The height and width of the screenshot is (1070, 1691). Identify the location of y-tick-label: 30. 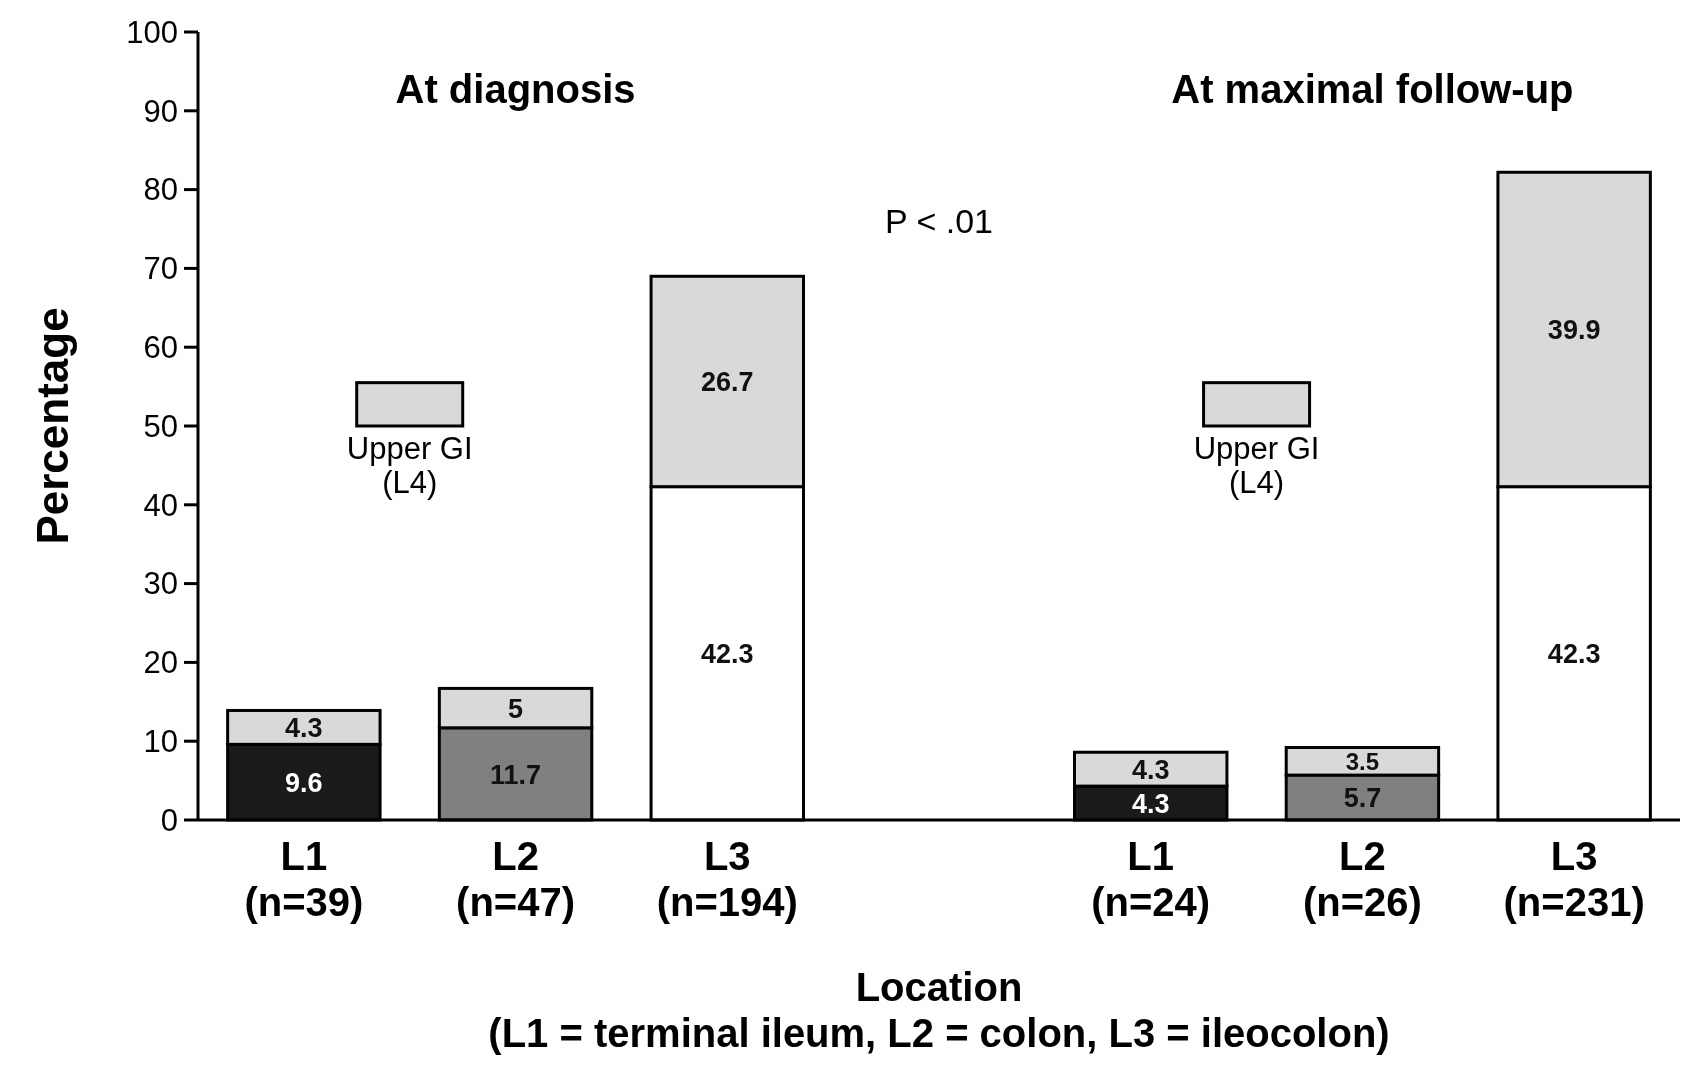
(160, 584).